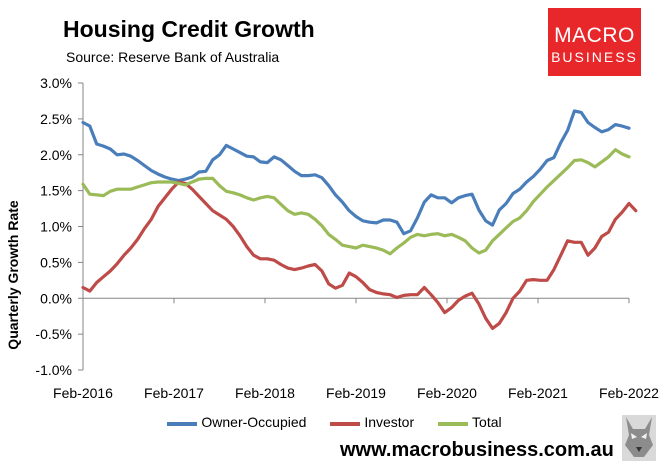 This screenshot has height=474, width=669. Describe the element at coordinates (56, 191) in the screenshot. I see `y-tick-label: 1.5%` at that location.